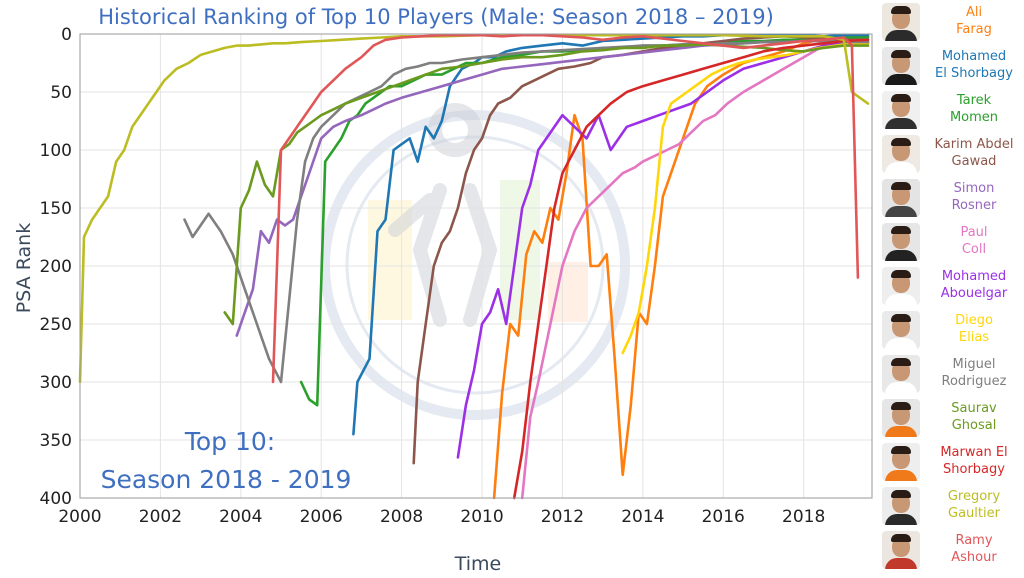 The width and height of the screenshot is (1024, 578). What do you see at coordinates (562, 517) in the screenshot?
I see `x-tick-label: 2012` at bounding box center [562, 517].